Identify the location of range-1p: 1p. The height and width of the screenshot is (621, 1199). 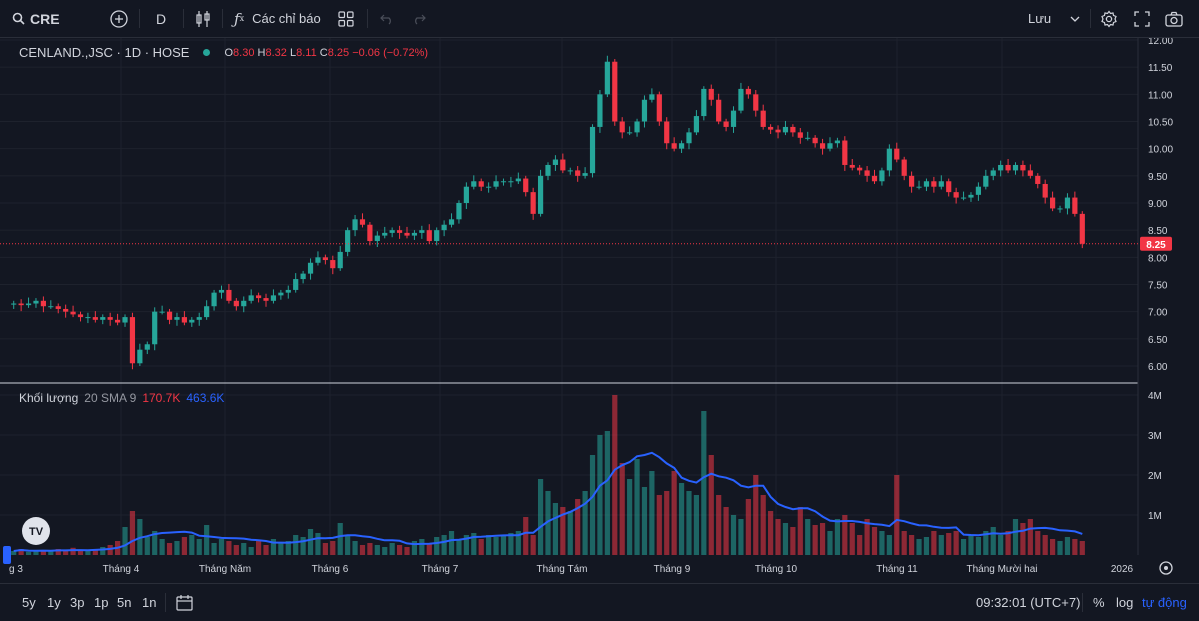
(101, 602).